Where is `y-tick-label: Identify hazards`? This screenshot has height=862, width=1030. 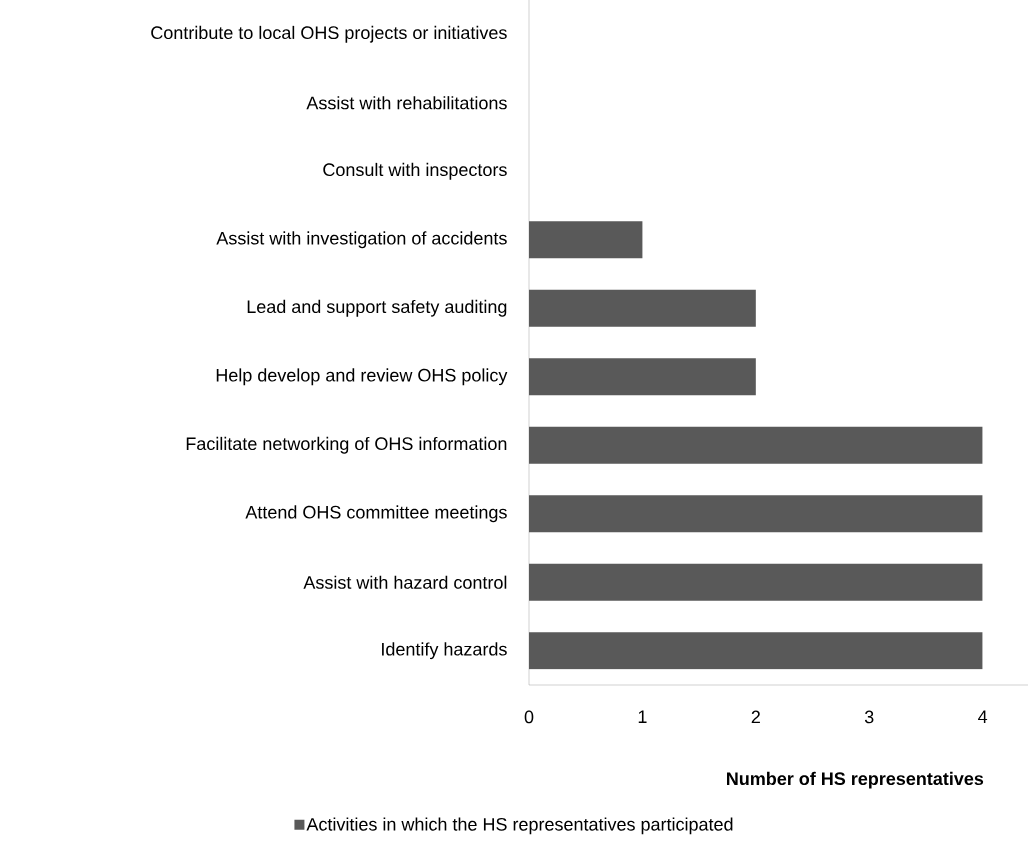
y-tick-label: Identify hazards is located at coordinates (444, 651).